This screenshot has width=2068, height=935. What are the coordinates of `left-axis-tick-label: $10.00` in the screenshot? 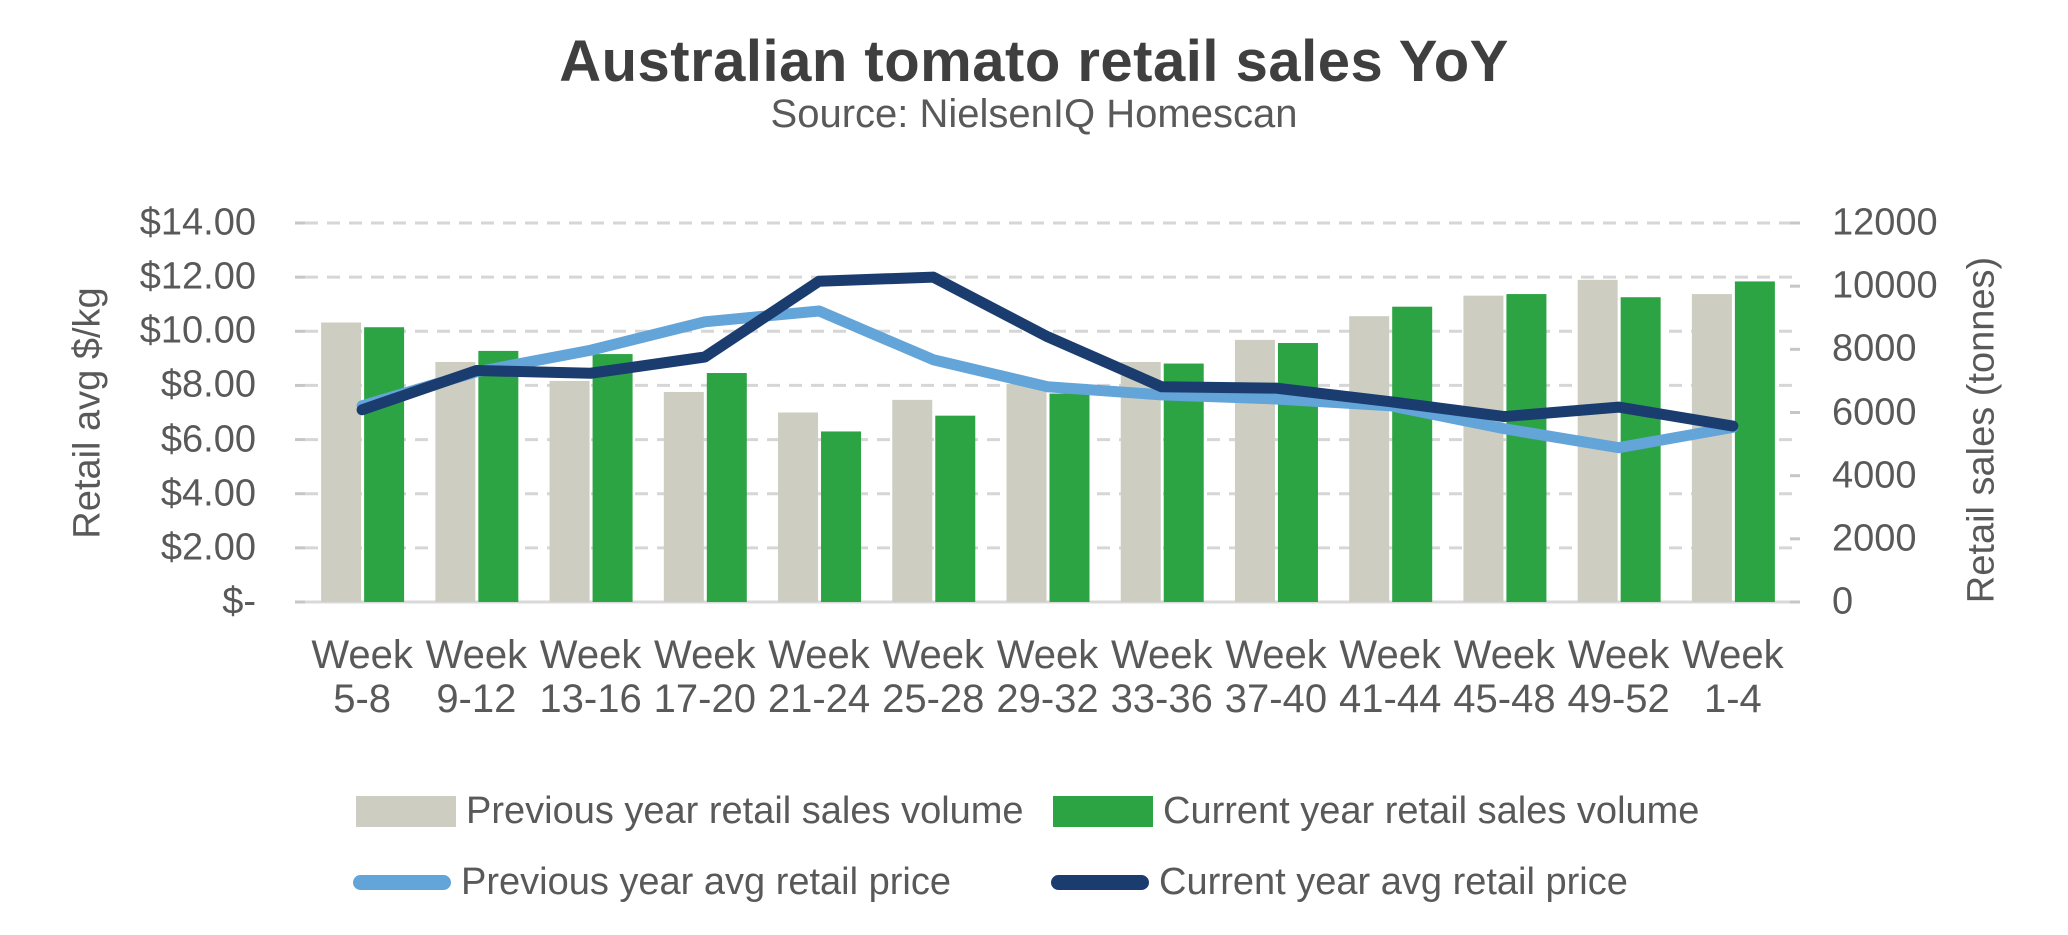 It's located at (197, 330).